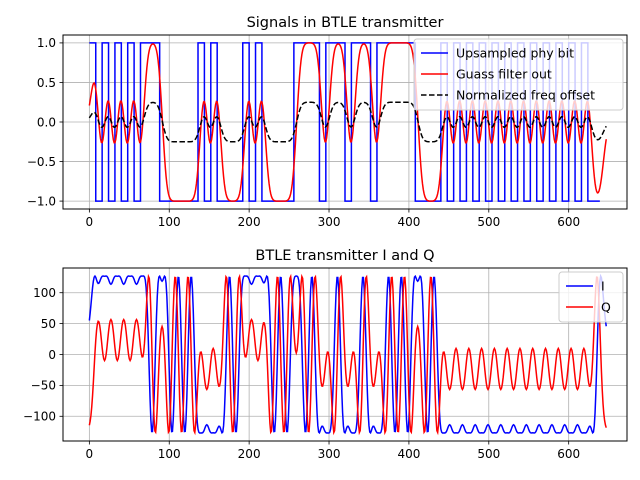 This screenshot has width=640, height=480. What do you see at coordinates (39, 417) in the screenshot?
I see `iq-y-tick-label: −100` at bounding box center [39, 417].